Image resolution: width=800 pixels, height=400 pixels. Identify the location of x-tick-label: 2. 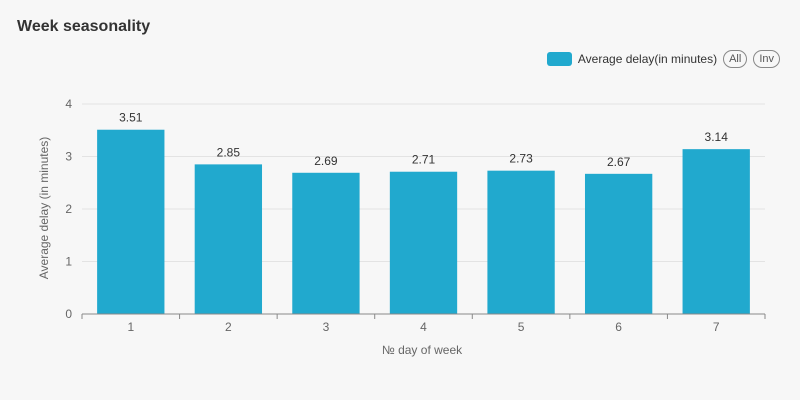
(228, 327).